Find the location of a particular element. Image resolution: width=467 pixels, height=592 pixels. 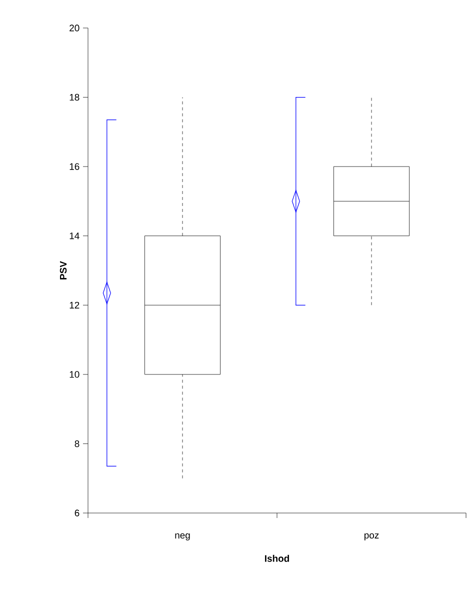

x-tick-label: poz is located at coordinates (371, 536).